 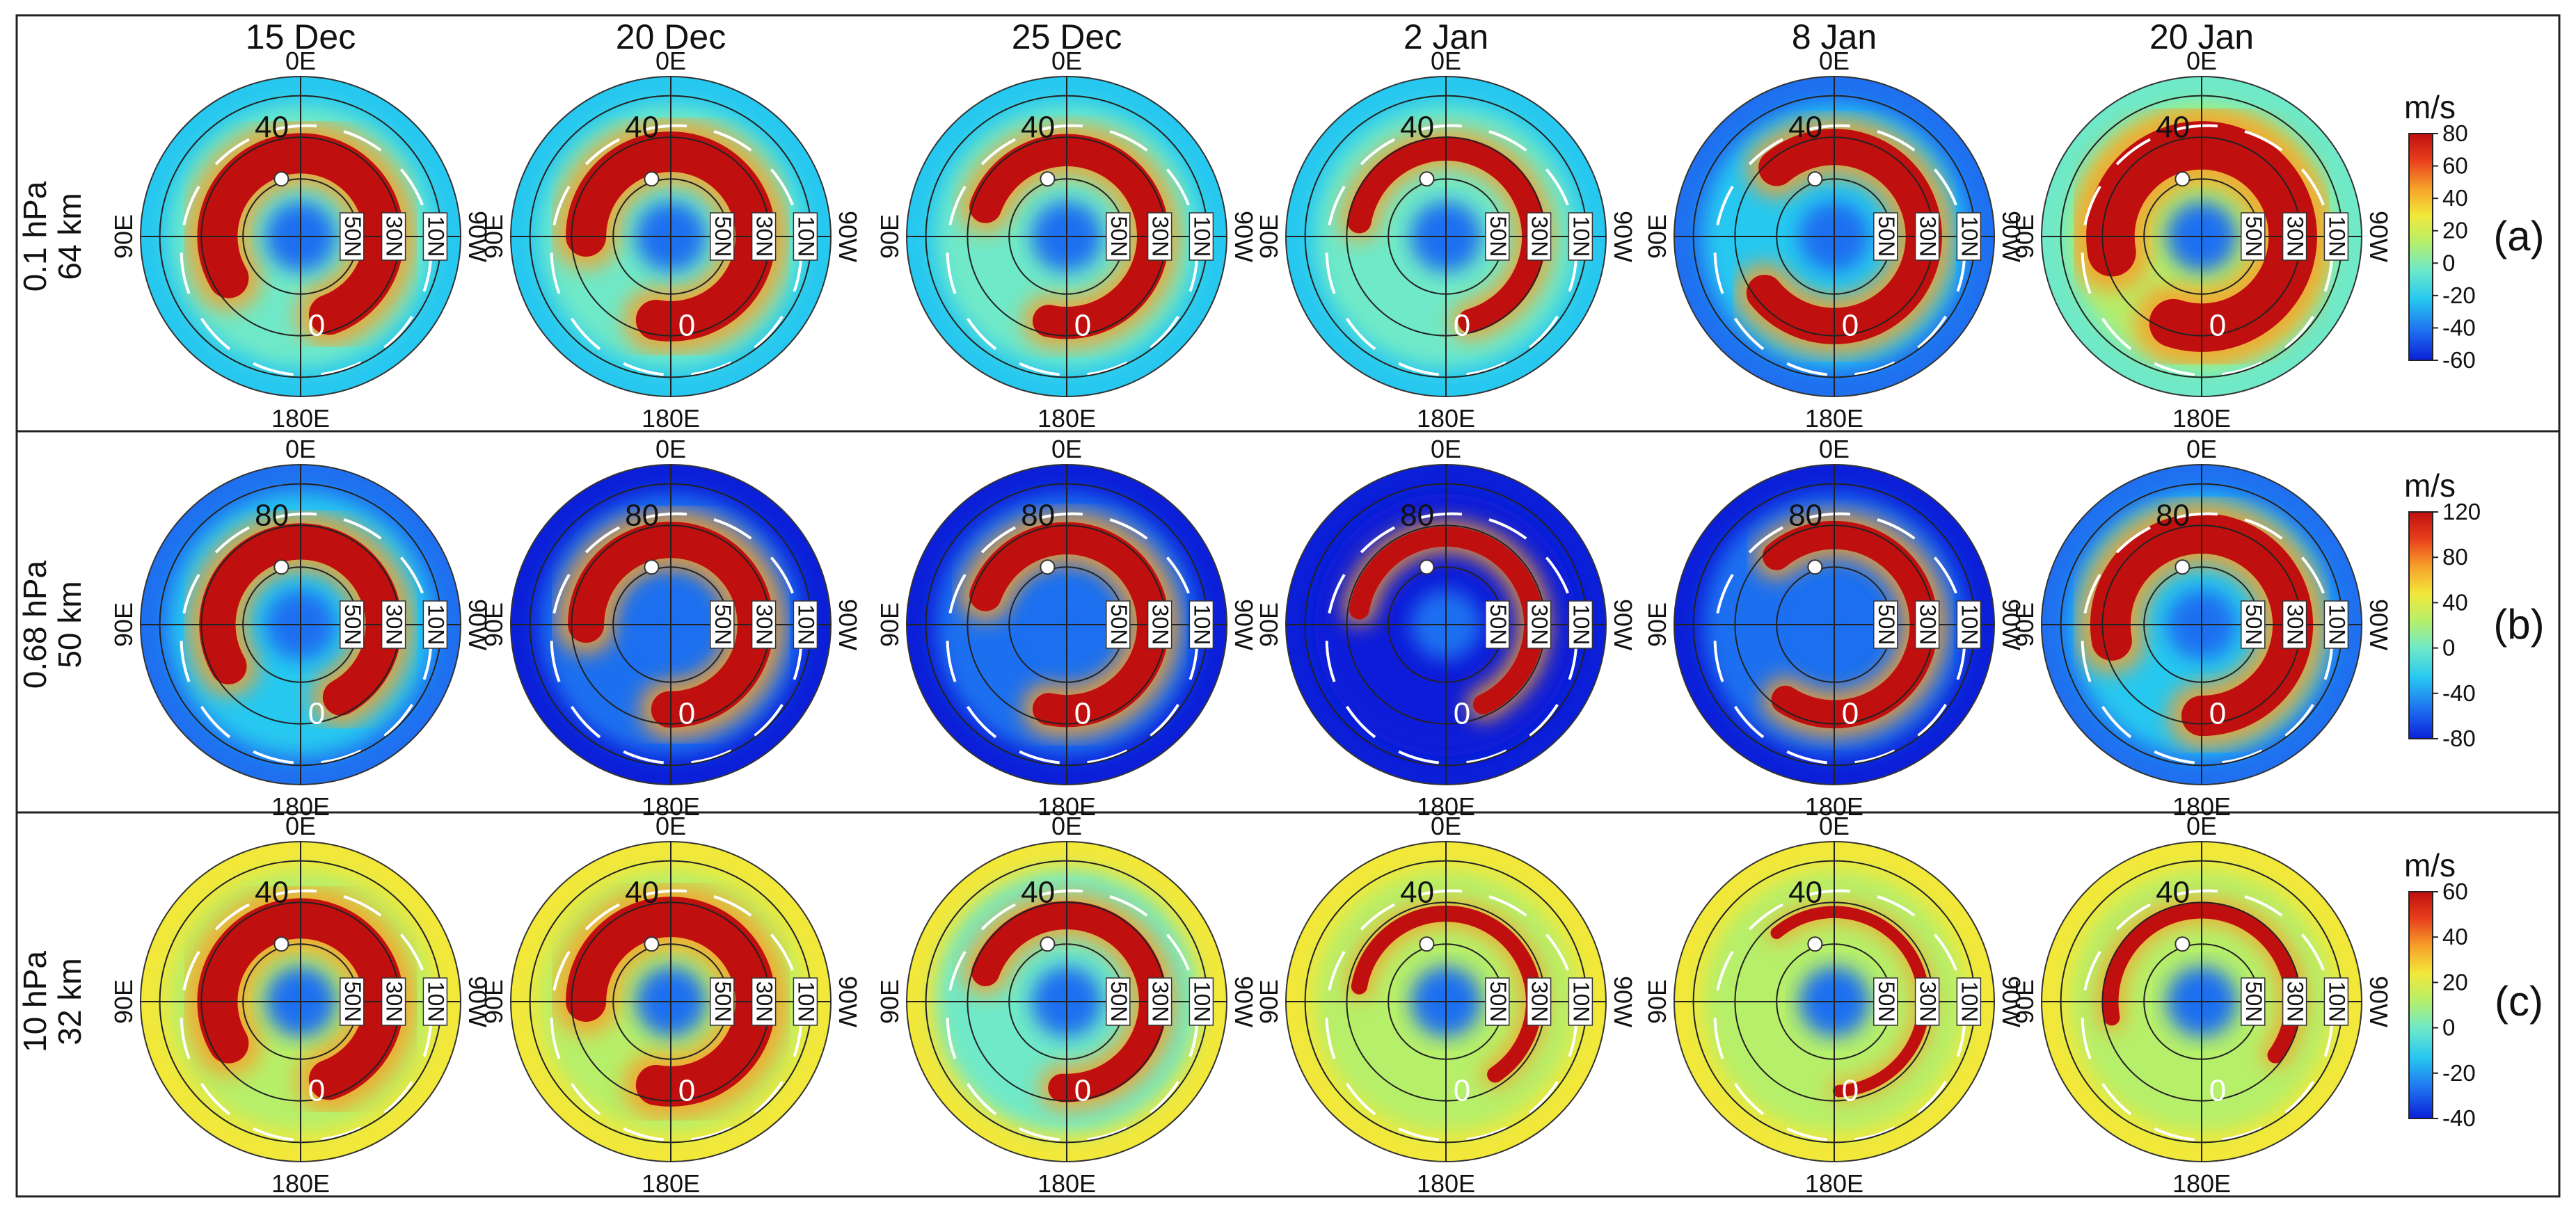 I want to click on colorbar-tick-label: 120, so click(x=2461, y=511).